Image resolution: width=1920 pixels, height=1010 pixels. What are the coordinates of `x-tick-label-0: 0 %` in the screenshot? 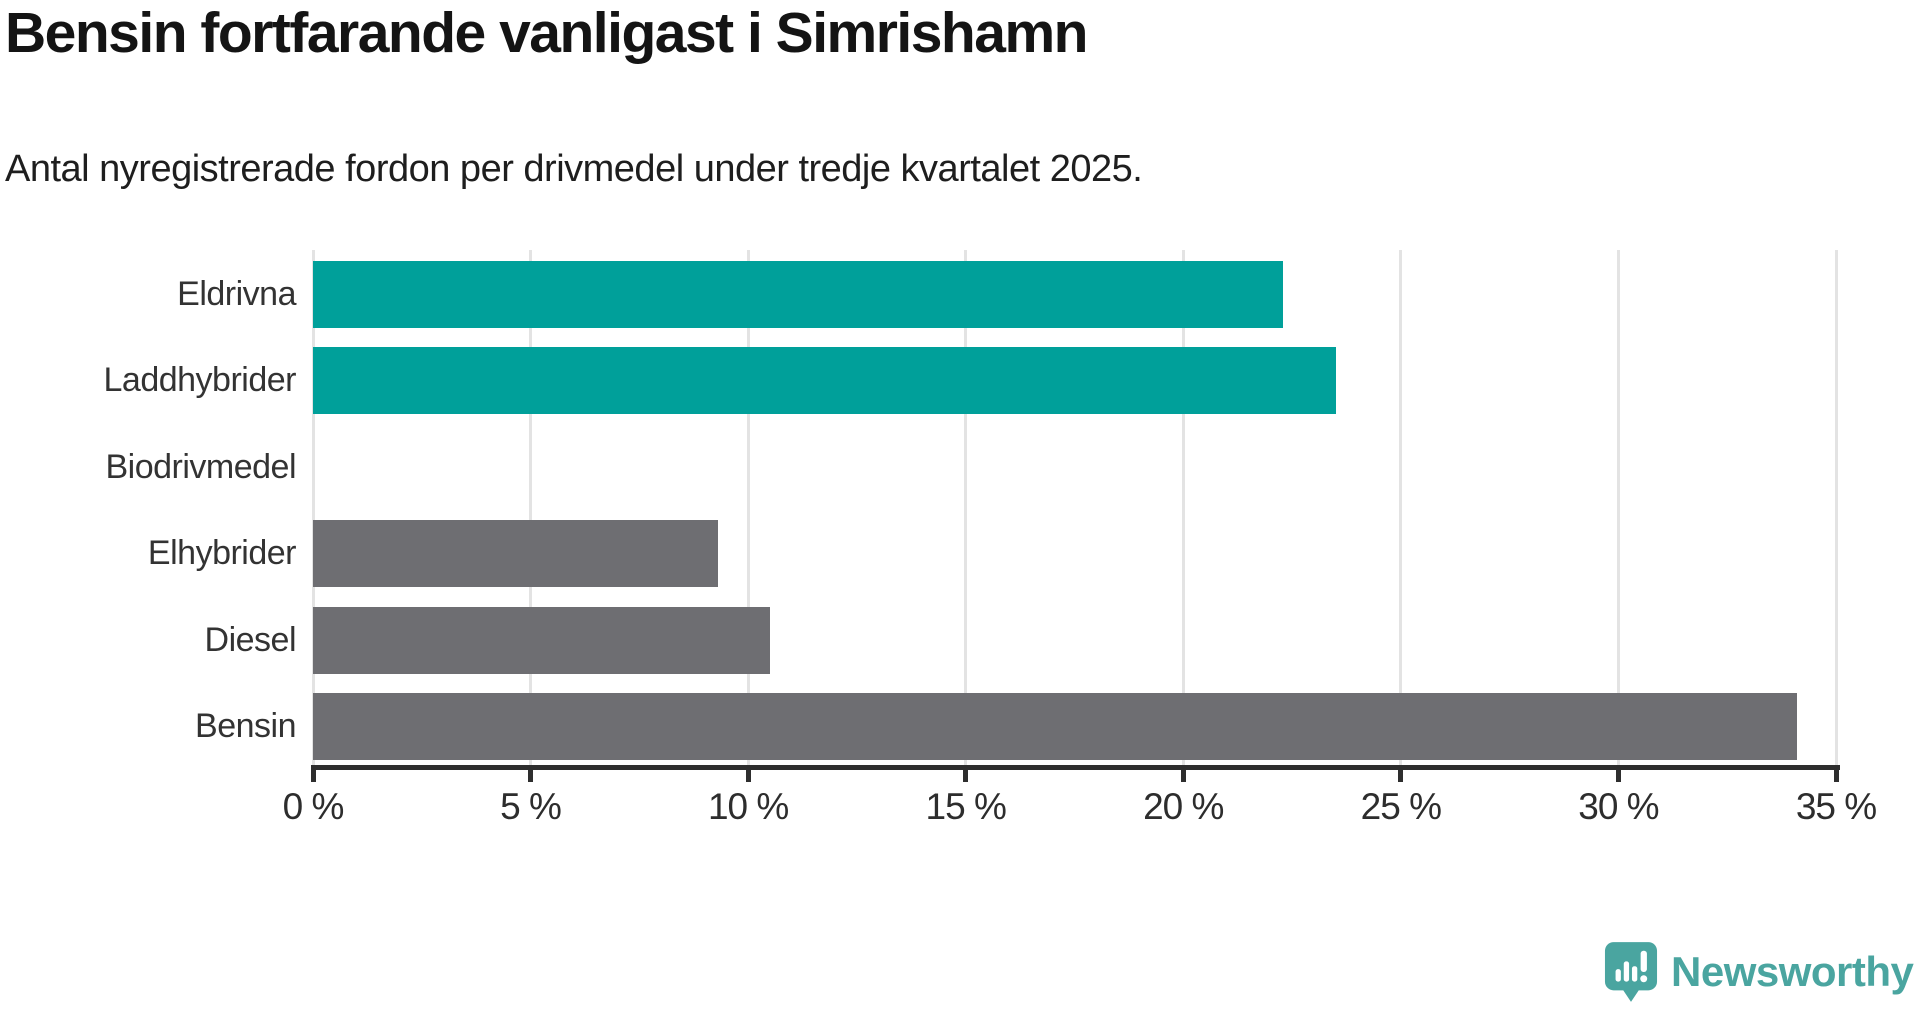 It's located at (313, 806).